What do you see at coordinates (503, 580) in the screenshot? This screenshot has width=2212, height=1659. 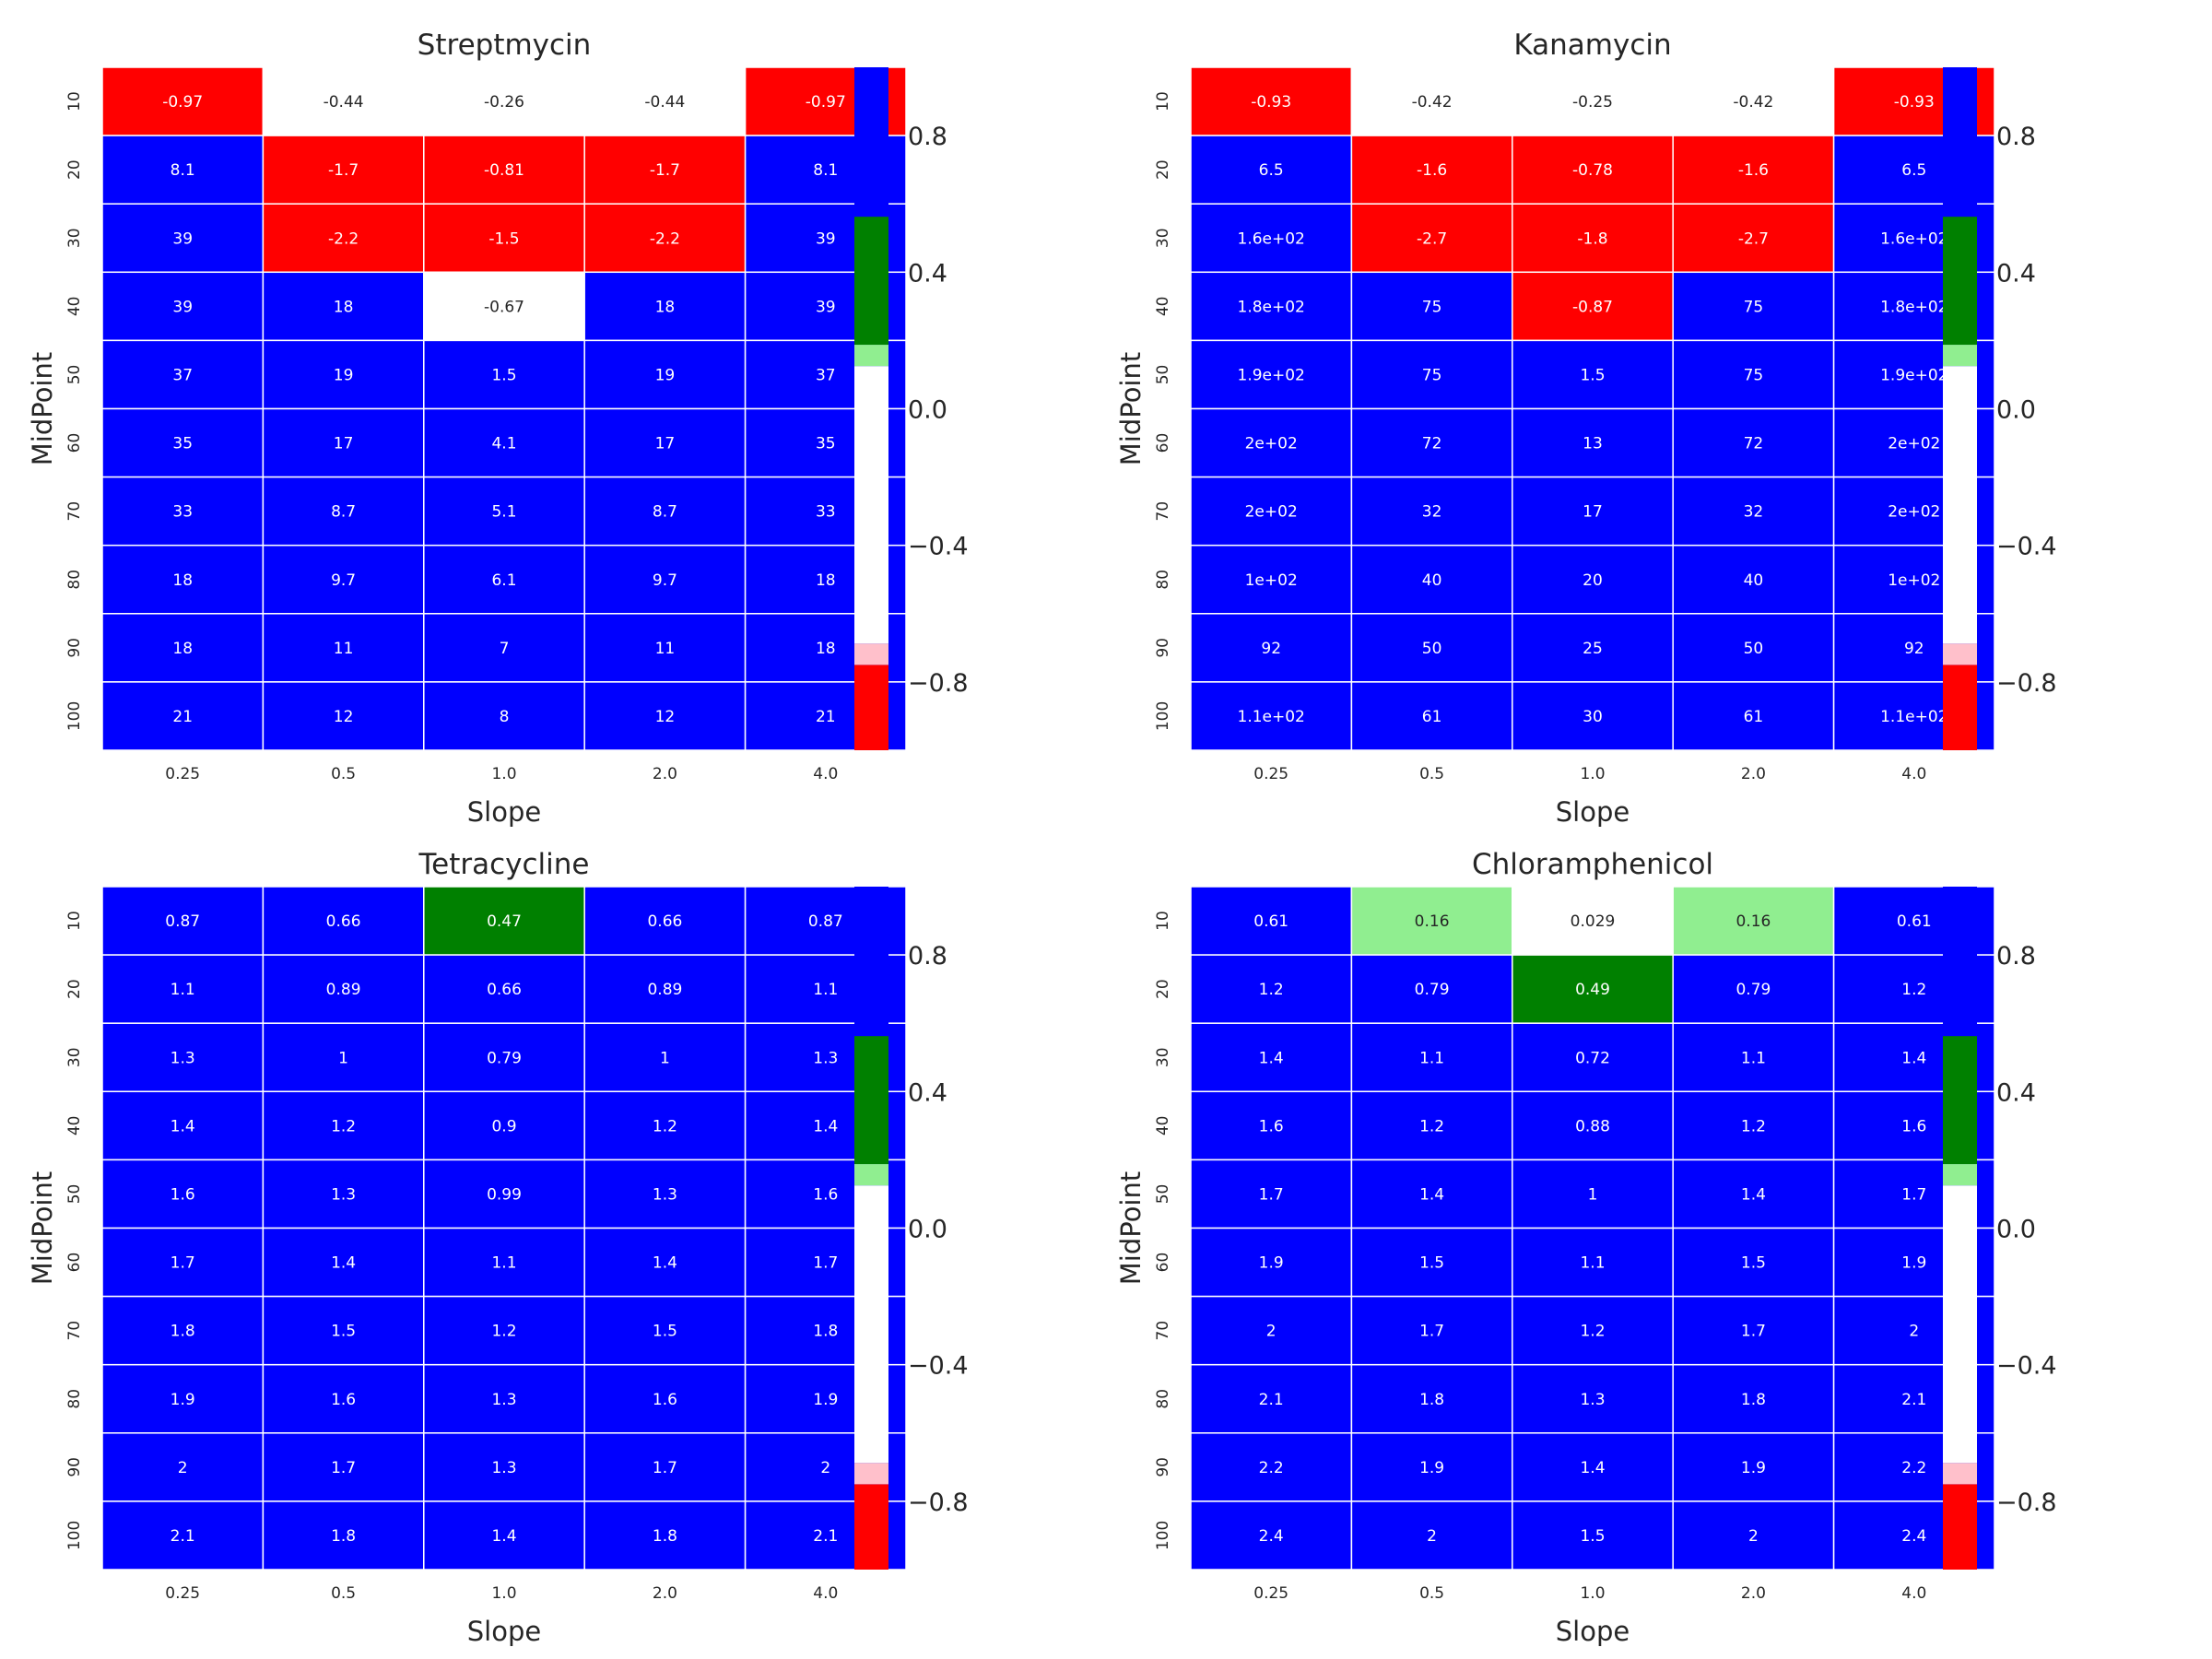 I see `cell-value-label: 6.1` at bounding box center [503, 580].